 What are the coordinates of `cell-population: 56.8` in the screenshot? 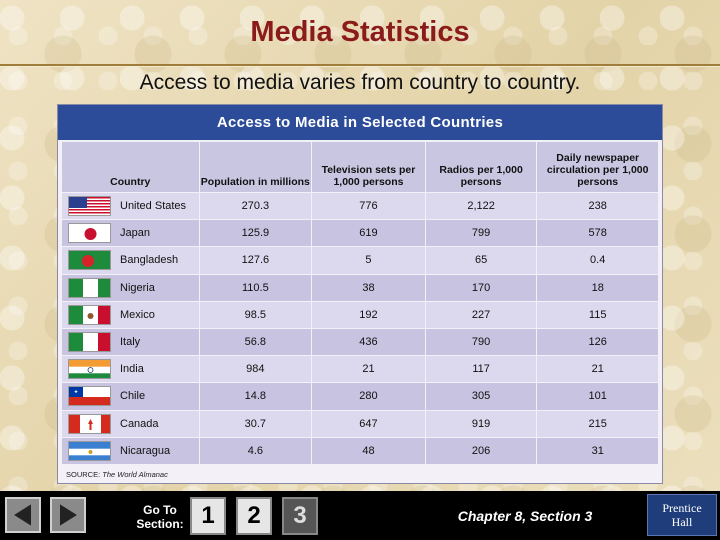 It's located at (256, 342).